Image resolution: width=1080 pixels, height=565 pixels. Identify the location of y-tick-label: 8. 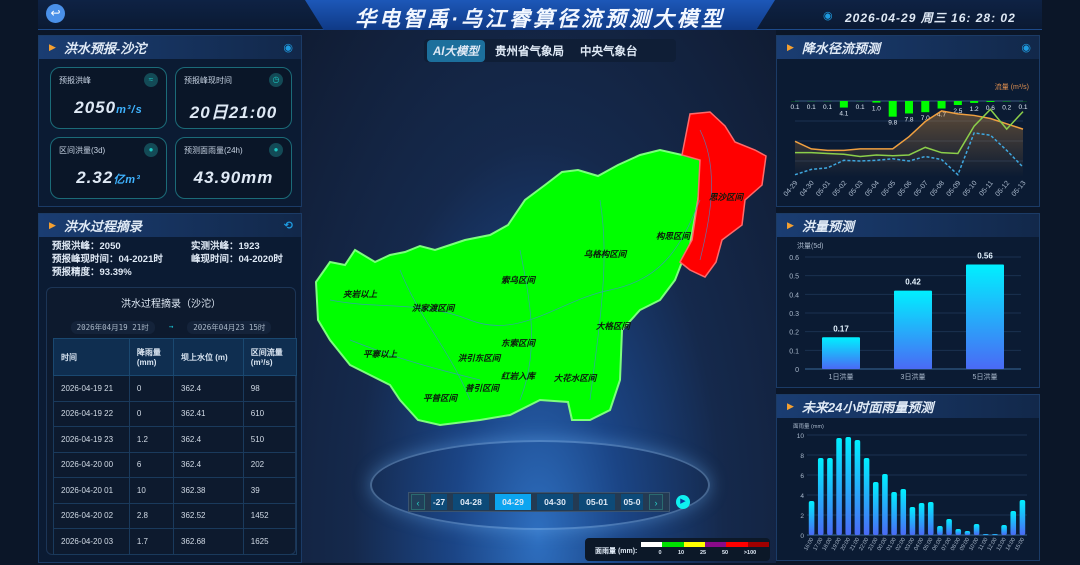
(802, 456).